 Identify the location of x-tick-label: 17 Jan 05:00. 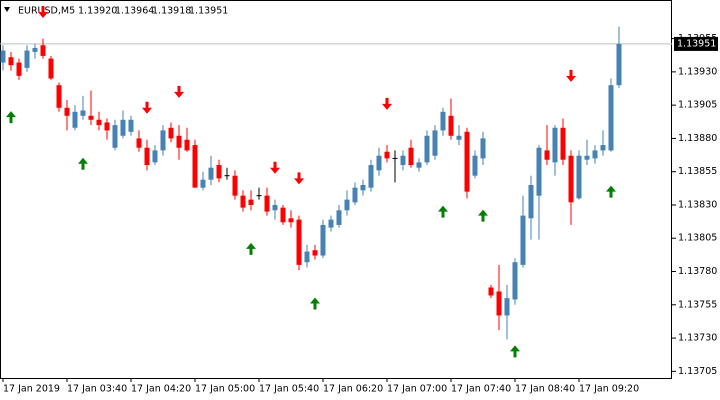
(225, 389).